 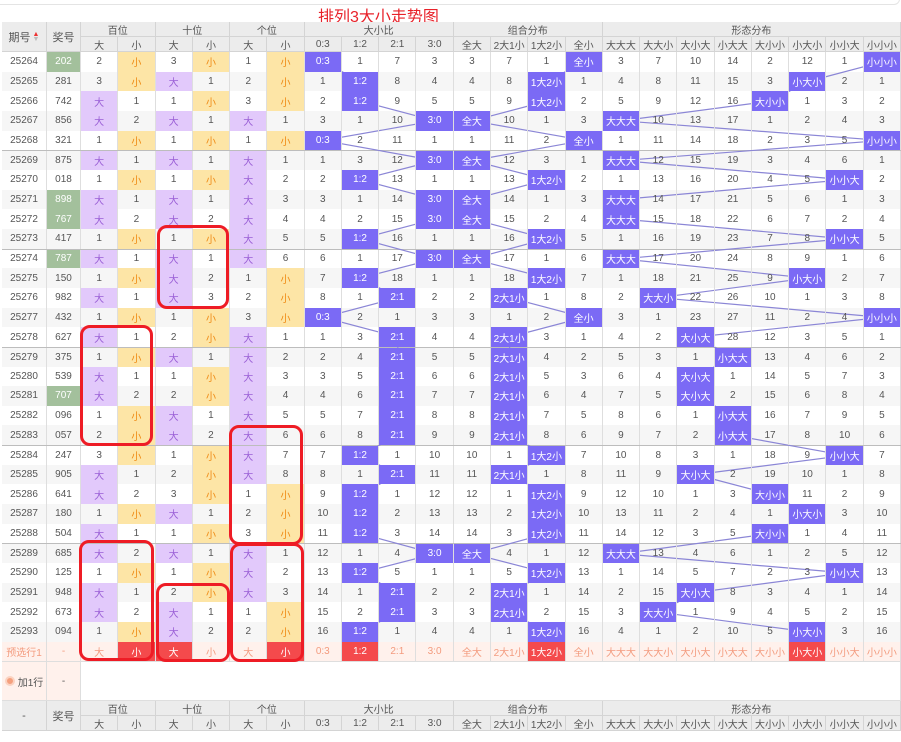 What do you see at coordinates (360, 81) in the screenshot?
I see `cell-ratio-hit: 1:2` at bounding box center [360, 81].